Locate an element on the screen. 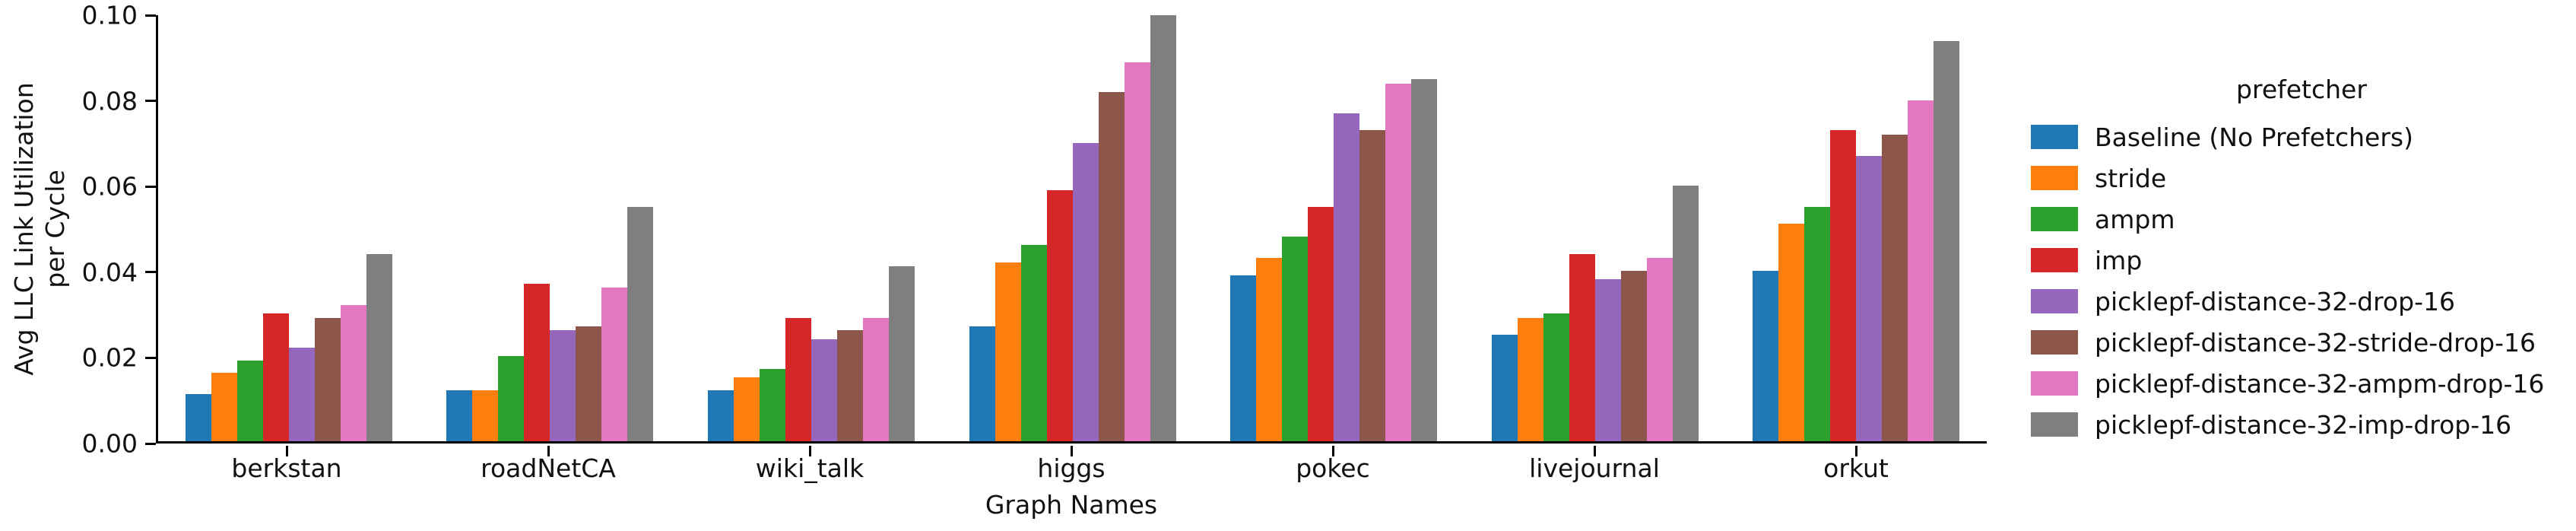 Image resolution: width=2576 pixels, height=531 pixels. bar-Baseline (No Prefetchers)-orkut is located at coordinates (1766, 356).